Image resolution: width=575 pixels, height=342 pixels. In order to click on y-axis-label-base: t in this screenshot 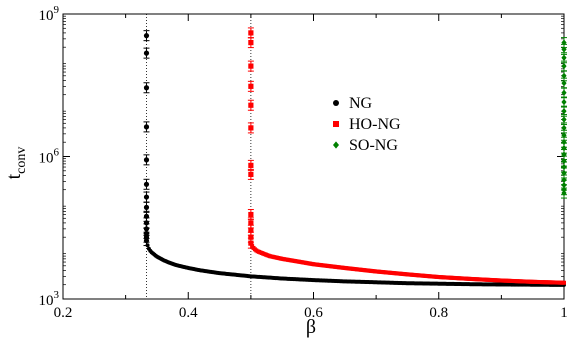, I will do `click(14, 176)`.